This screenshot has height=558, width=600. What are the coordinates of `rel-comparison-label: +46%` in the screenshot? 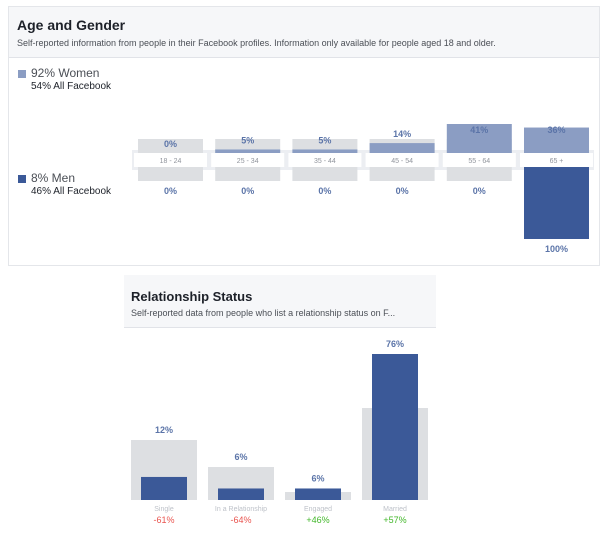 It's located at (317, 520).